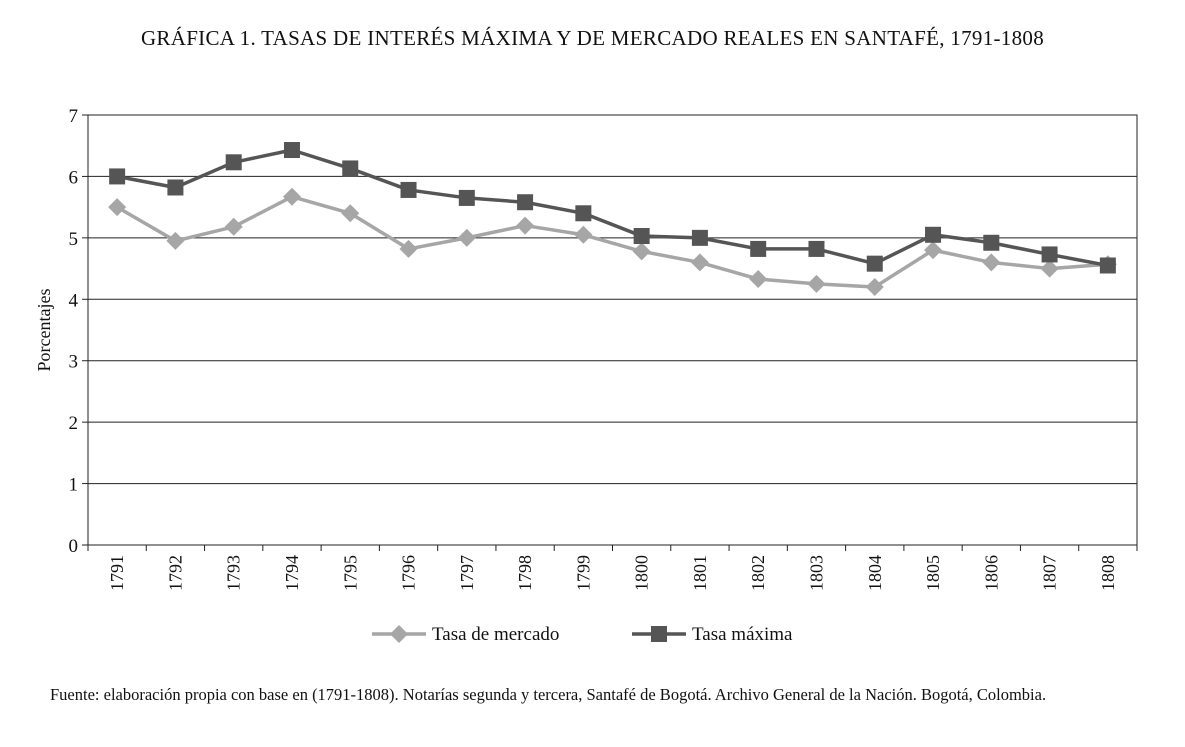 Image resolution: width=1185 pixels, height=747 pixels. Describe the element at coordinates (700, 573) in the screenshot. I see `x-tick-label: 1801` at that location.